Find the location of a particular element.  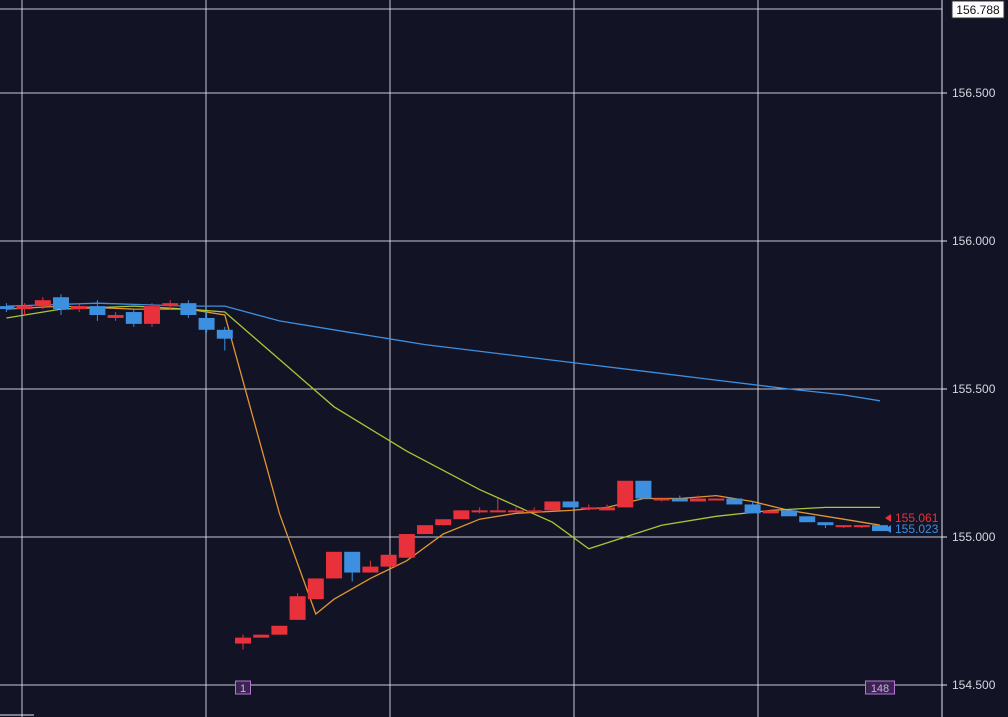

y-tick-label: 155.500 is located at coordinates (974, 389).